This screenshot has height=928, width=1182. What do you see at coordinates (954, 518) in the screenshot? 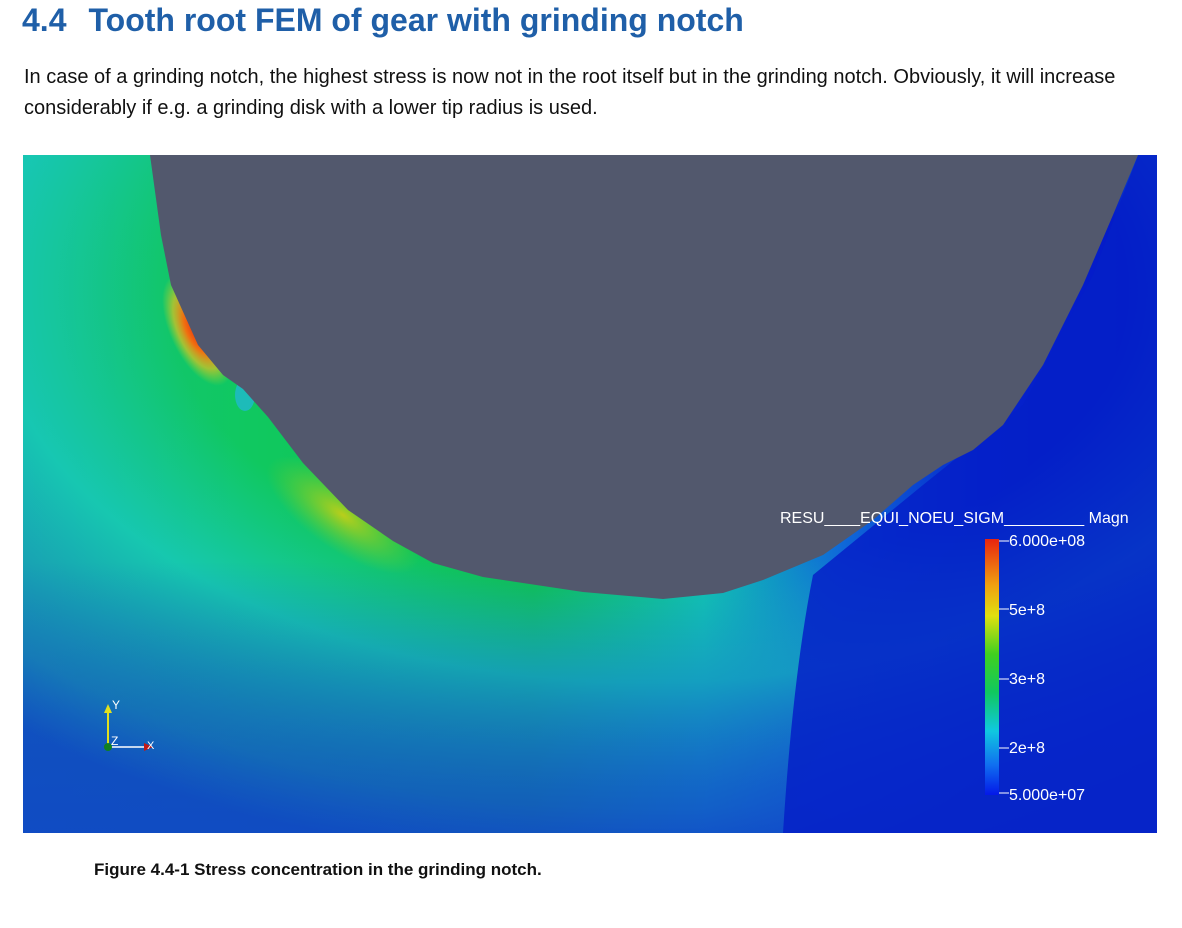
I see `legend-title: RESU____EQUI_NOEU_SIGM_________ Magn` at bounding box center [954, 518].